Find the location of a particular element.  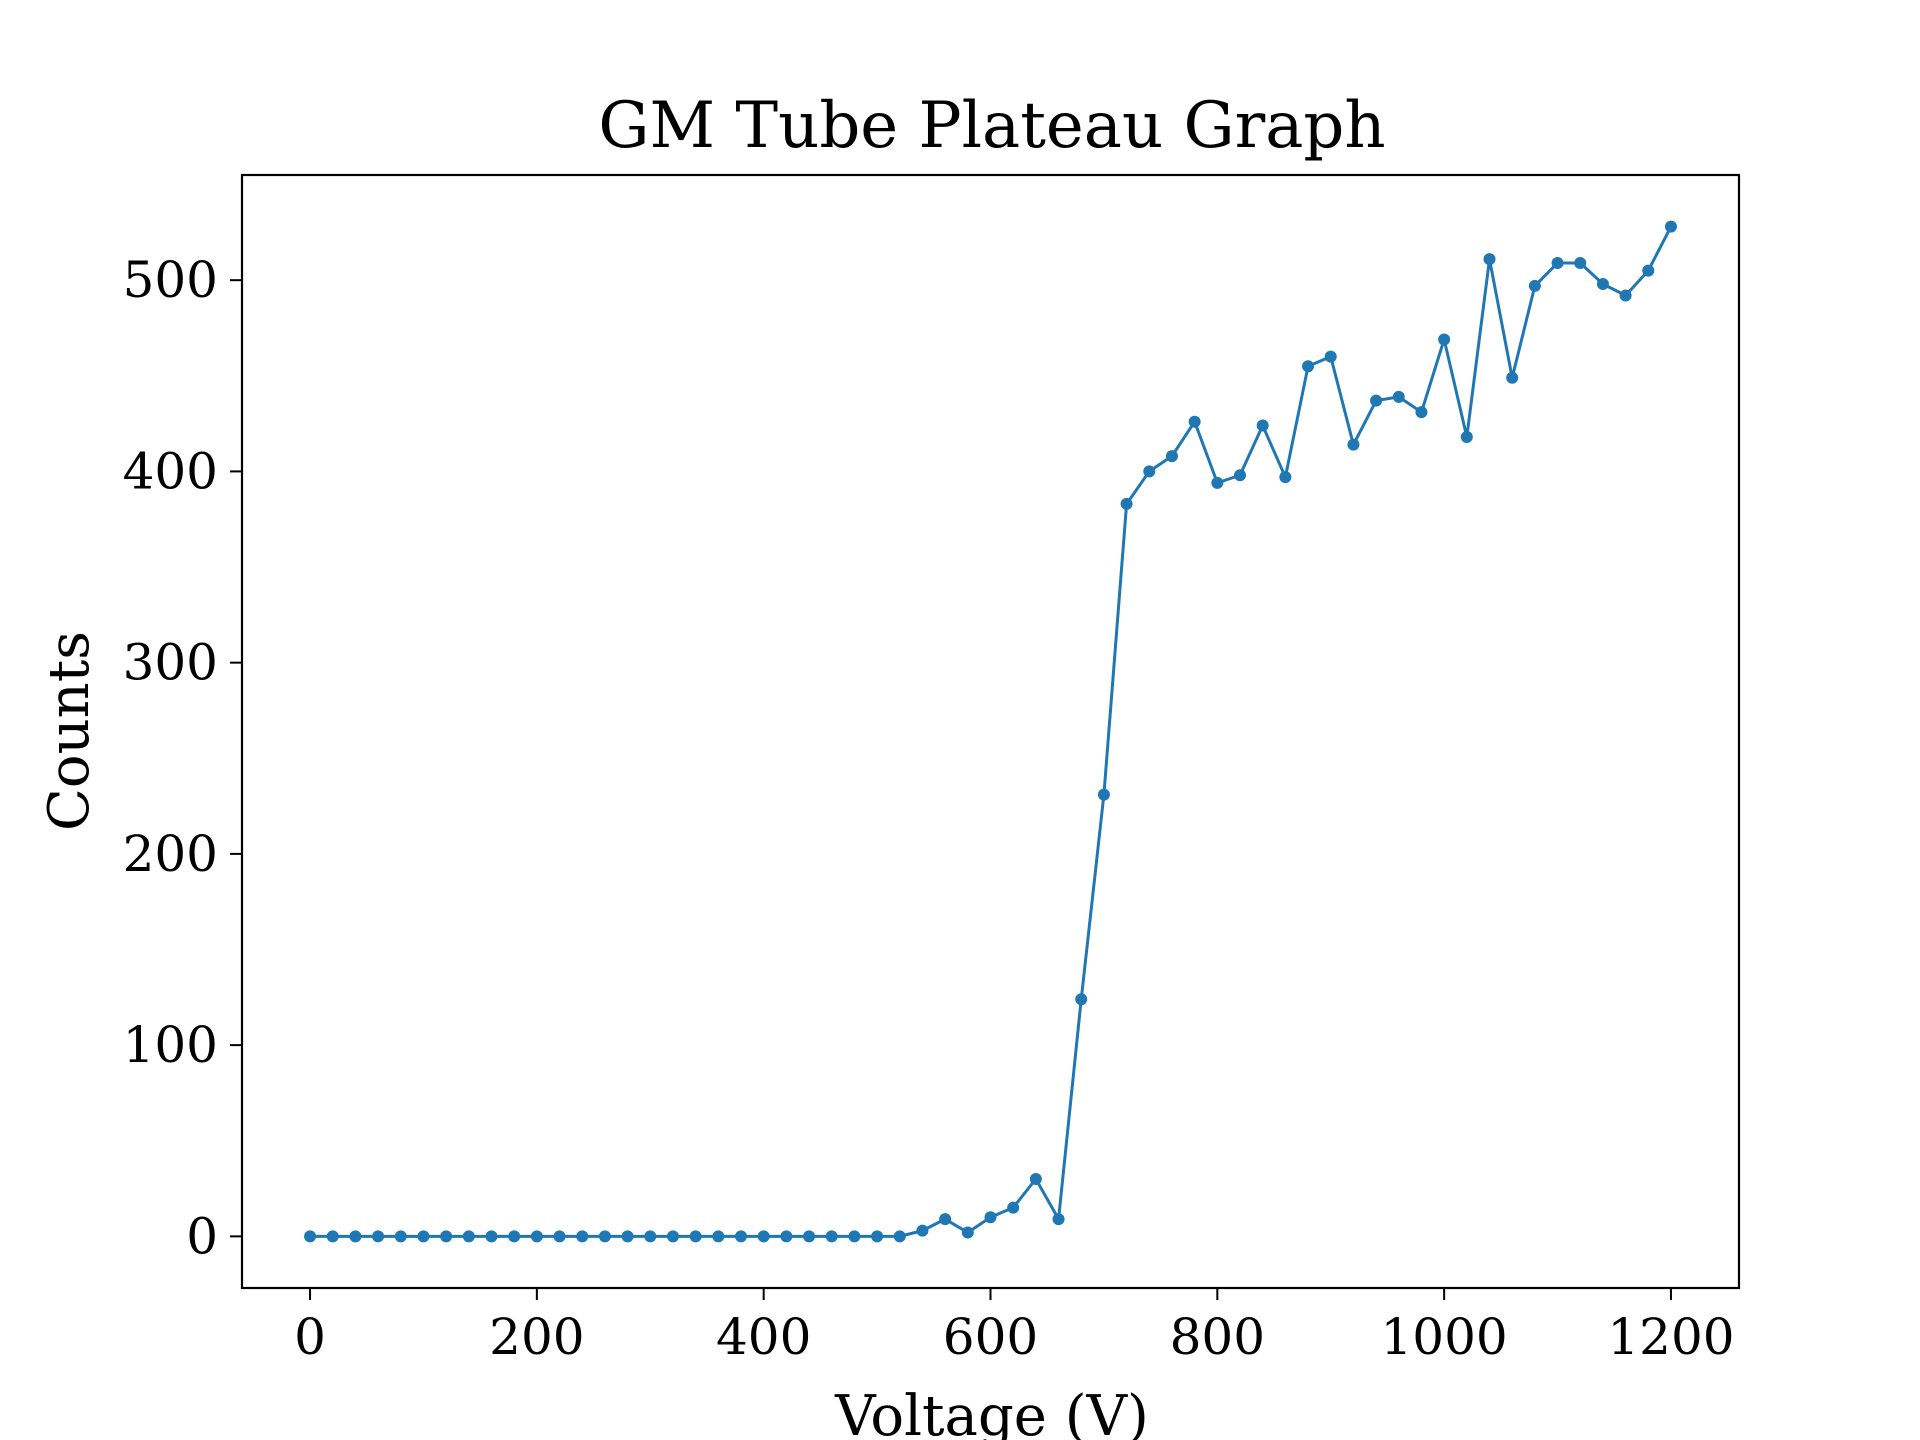

chart-title: GM Tube Plateau Graph is located at coordinates (991, 126).